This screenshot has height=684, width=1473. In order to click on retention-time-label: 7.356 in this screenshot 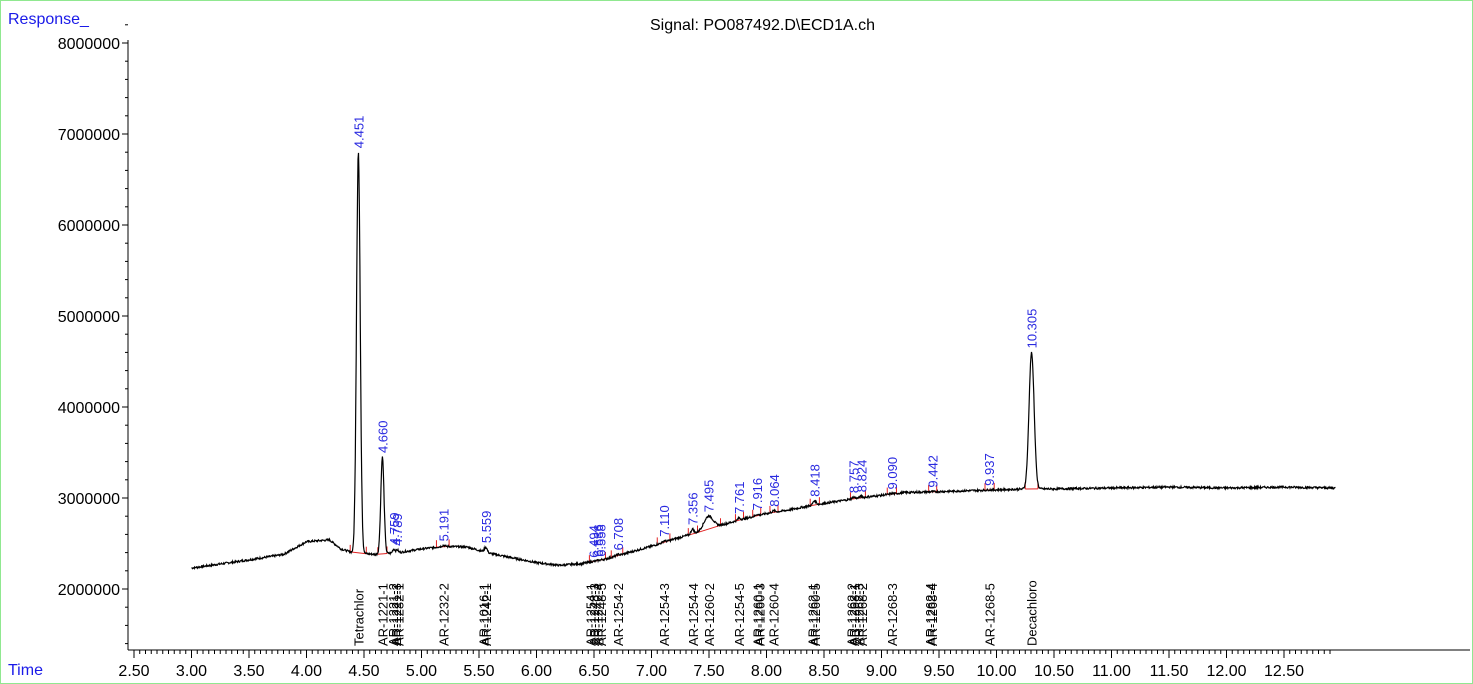, I will do `click(692, 508)`.